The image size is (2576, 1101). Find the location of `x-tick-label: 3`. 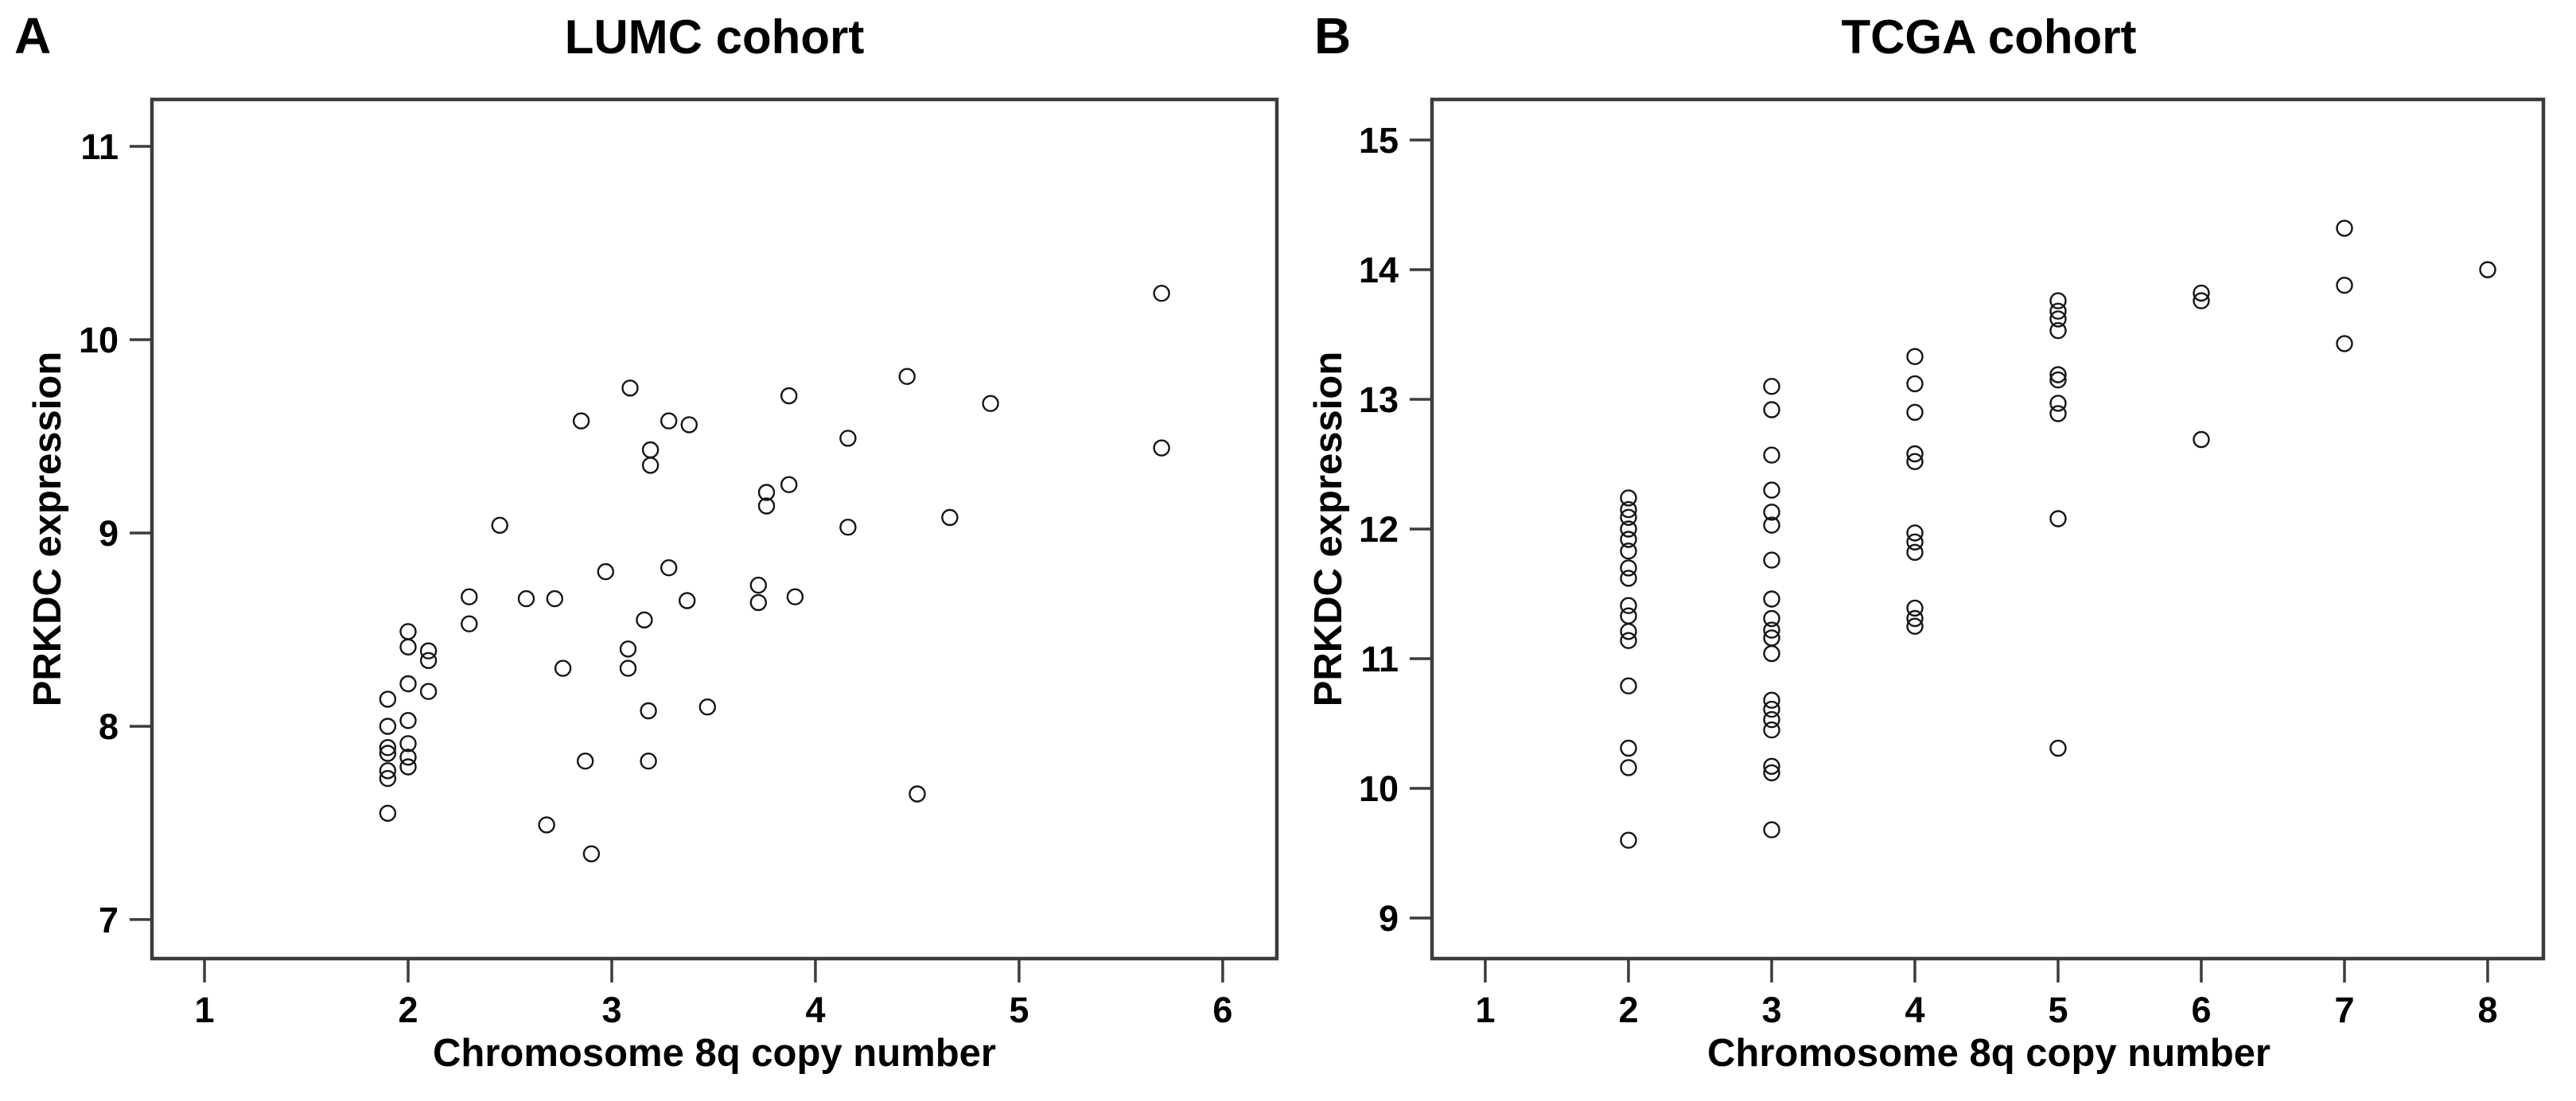

x-tick-label: 3 is located at coordinates (1771, 1010).